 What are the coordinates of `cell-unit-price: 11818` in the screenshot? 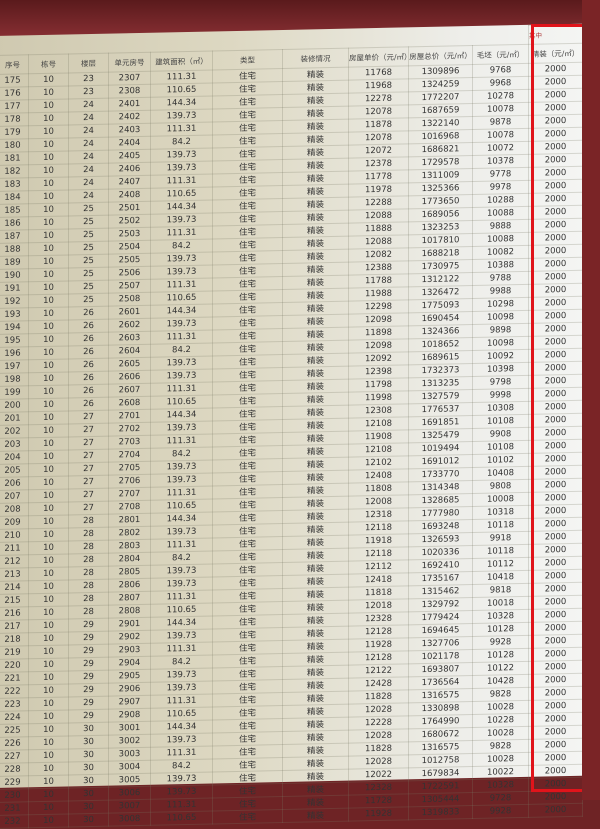 It's located at (378, 593).